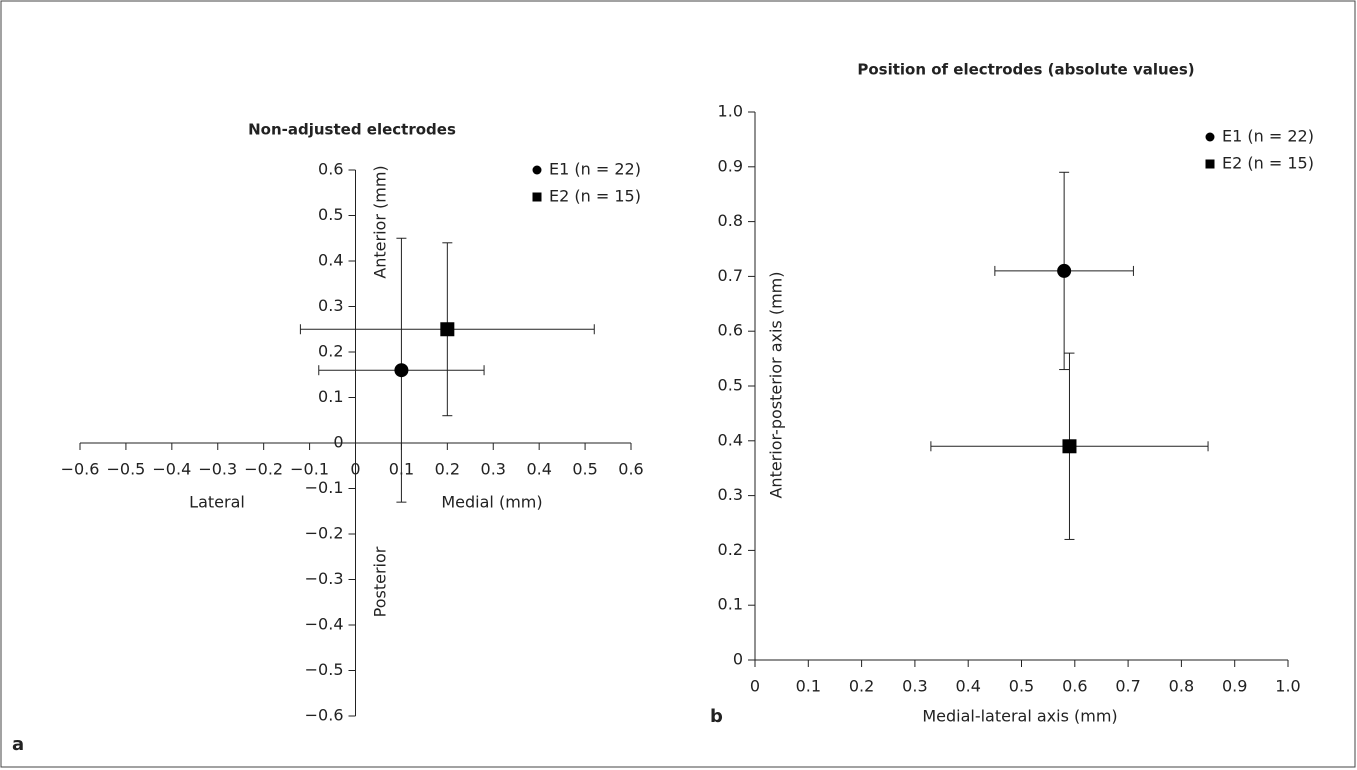 This screenshot has height=770, width=1357. I want to click on x-tick-label: −0.2, so click(263, 469).